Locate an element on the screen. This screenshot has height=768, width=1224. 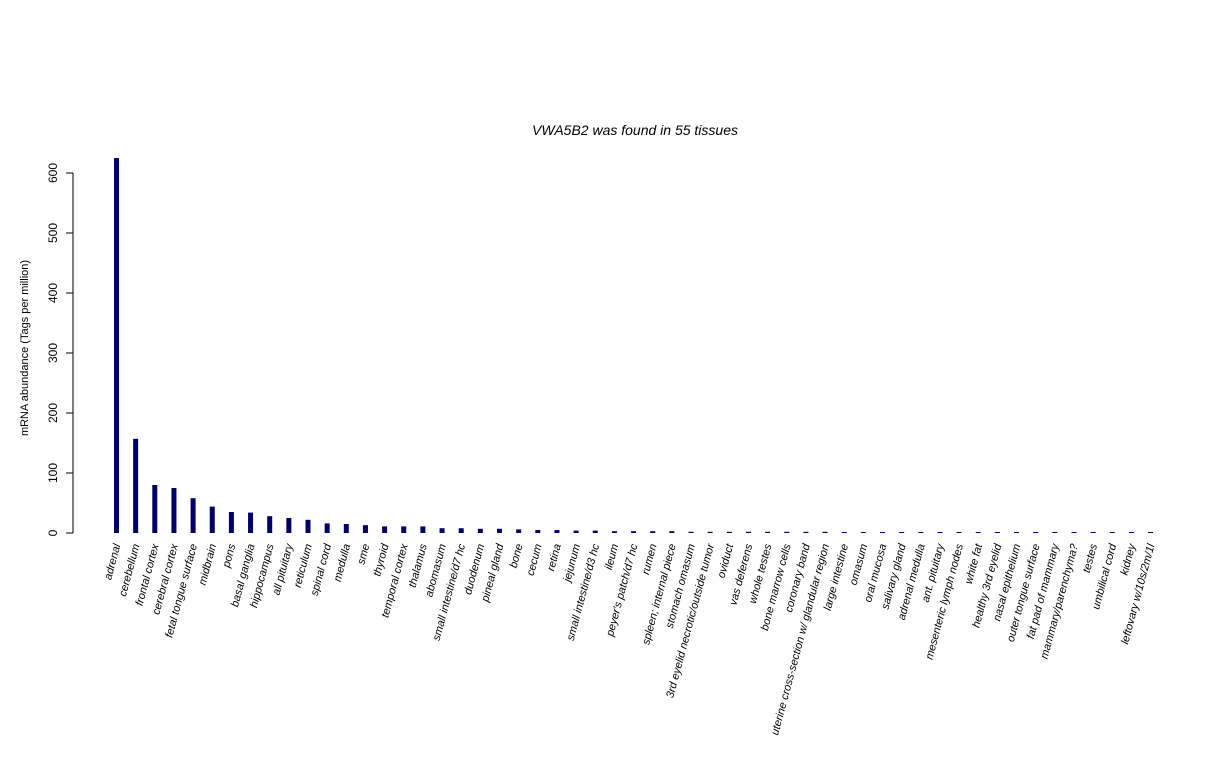
category-label: testes is located at coordinates (1090, 558).